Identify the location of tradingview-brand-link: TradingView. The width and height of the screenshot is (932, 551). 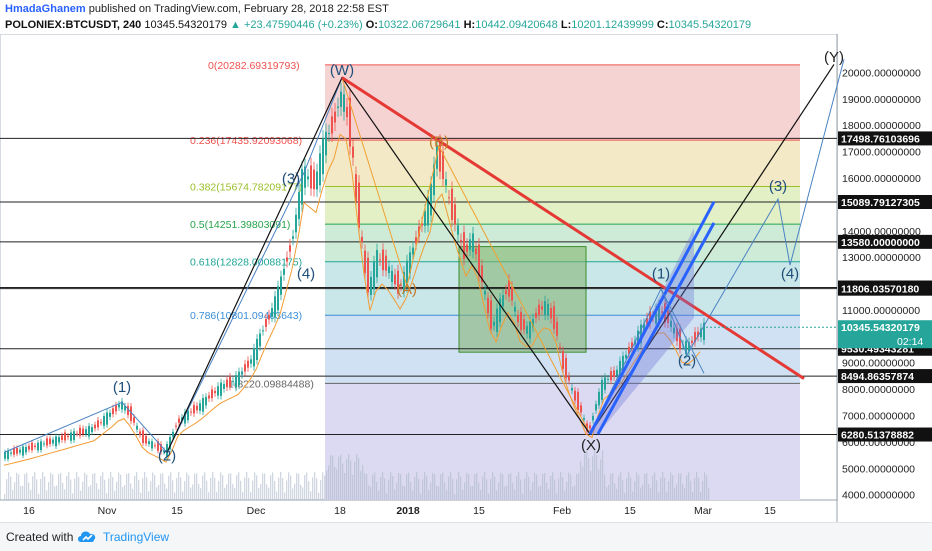
(136, 537).